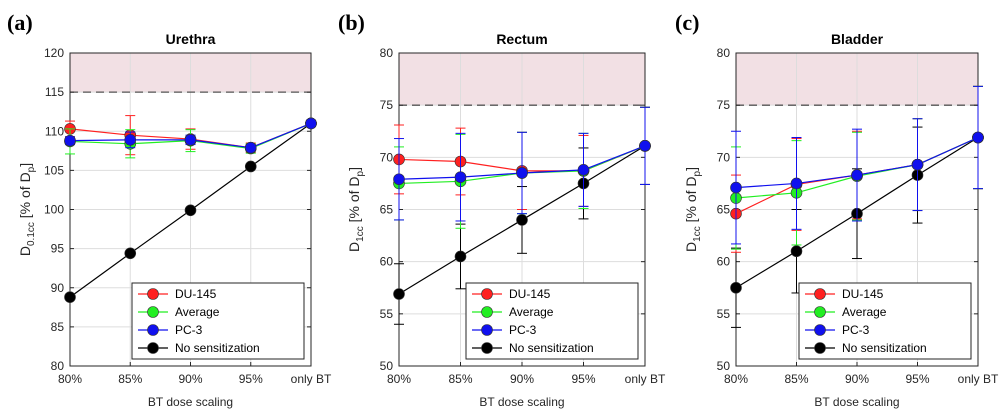 This screenshot has height=412, width=1003. Describe the element at coordinates (31, 234) in the screenshot. I see `y-axis-label-sub: 0.1cc` at that location.